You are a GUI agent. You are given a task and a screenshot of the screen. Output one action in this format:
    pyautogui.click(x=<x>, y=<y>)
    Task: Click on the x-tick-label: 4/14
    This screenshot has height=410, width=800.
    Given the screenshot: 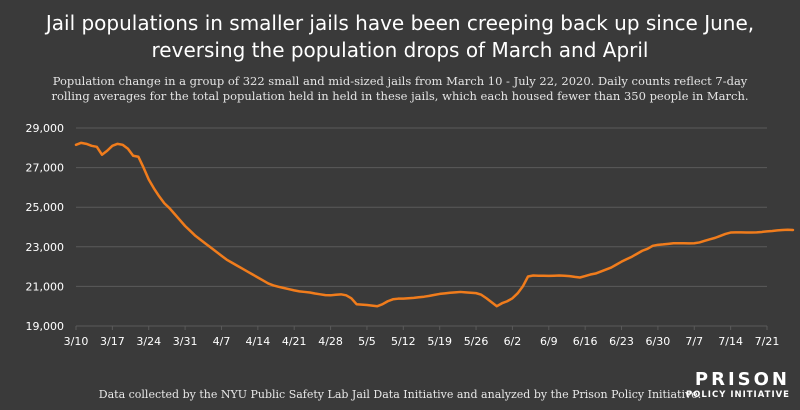 What is the action you would take?
    pyautogui.click(x=257, y=341)
    